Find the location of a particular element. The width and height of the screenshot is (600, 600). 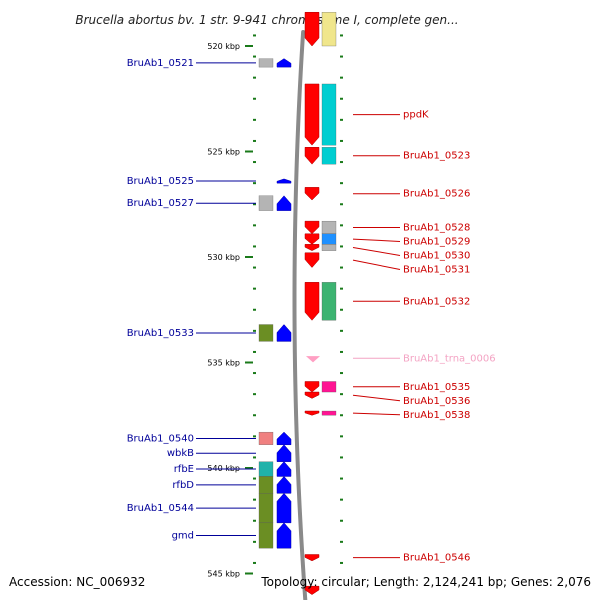

axis-tick-label: 545 kbp is located at coordinates (223, 574).